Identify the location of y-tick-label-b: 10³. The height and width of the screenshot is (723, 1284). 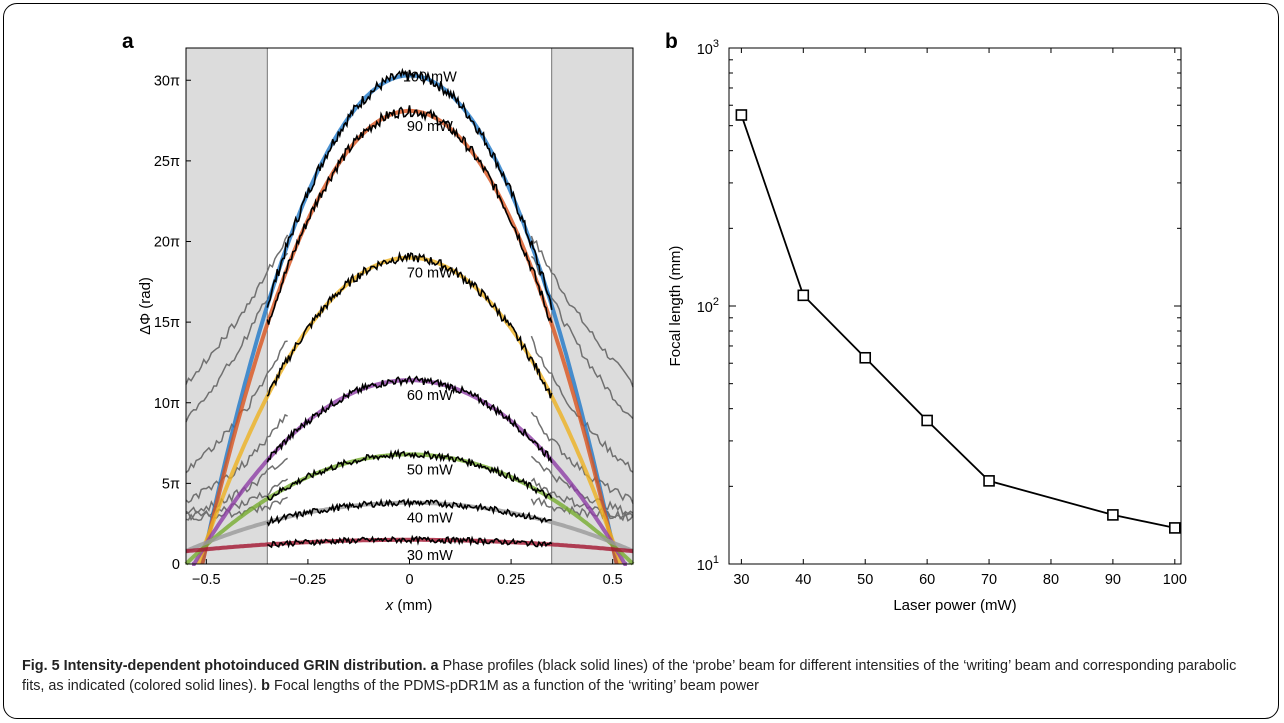
(708, 48).